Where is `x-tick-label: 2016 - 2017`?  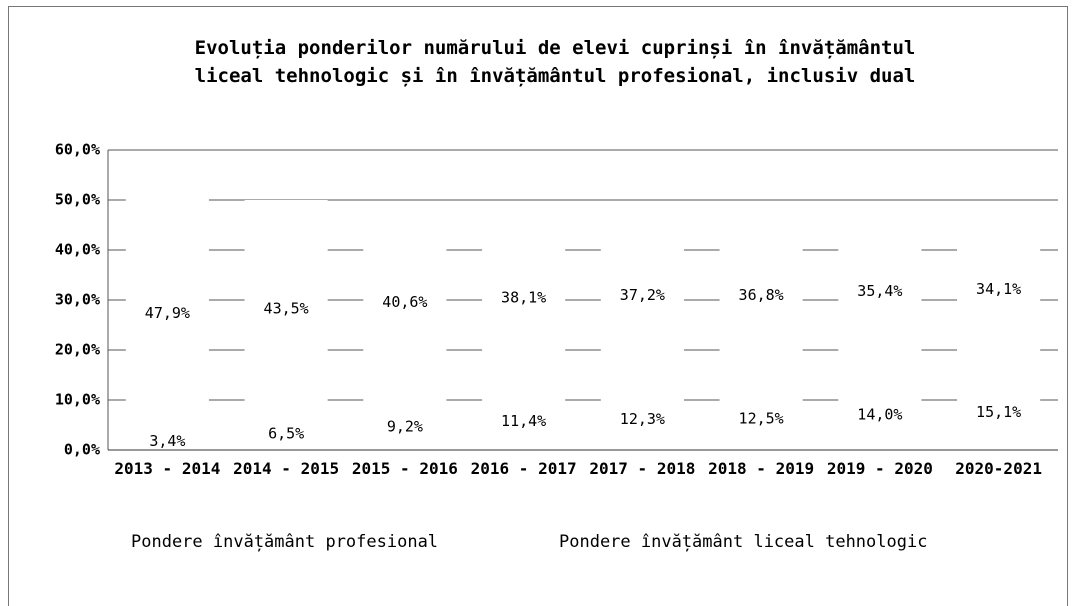
x-tick-label: 2016 - 2017 is located at coordinates (523, 468).